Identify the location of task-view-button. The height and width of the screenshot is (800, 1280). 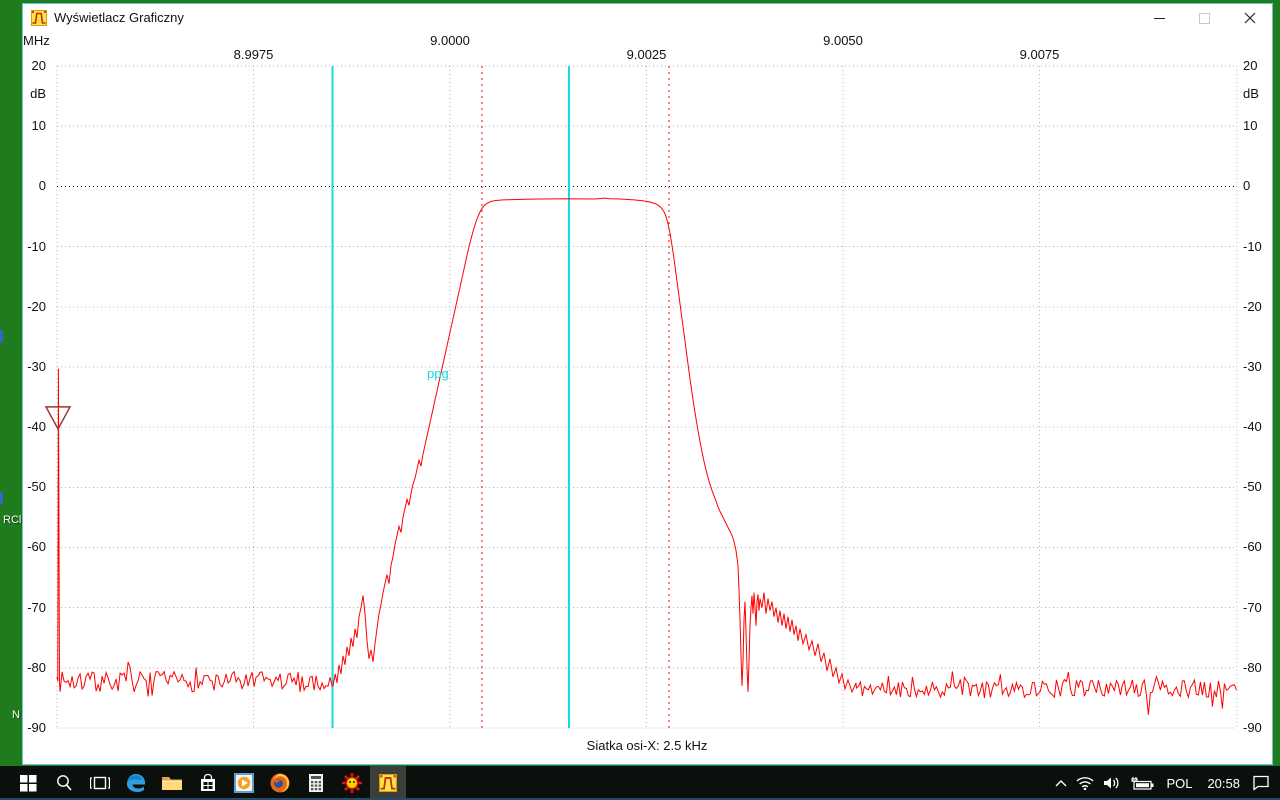
(100, 783).